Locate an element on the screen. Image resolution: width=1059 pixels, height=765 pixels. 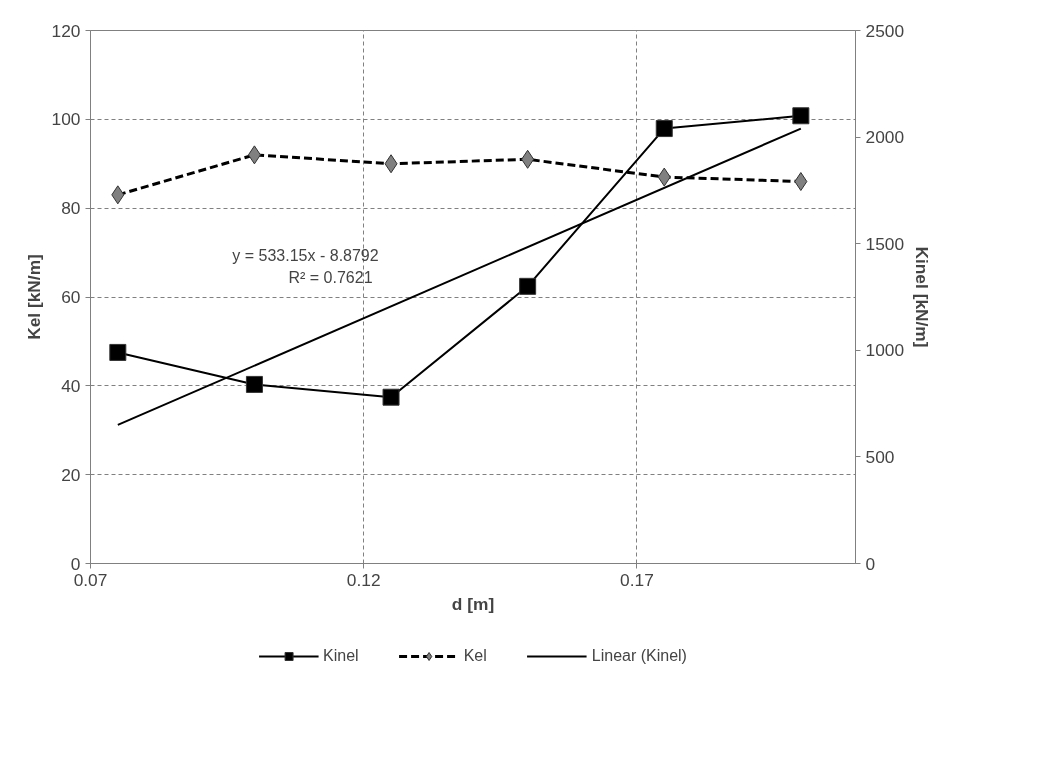
y-tick-label: 80 is located at coordinates (71, 208).